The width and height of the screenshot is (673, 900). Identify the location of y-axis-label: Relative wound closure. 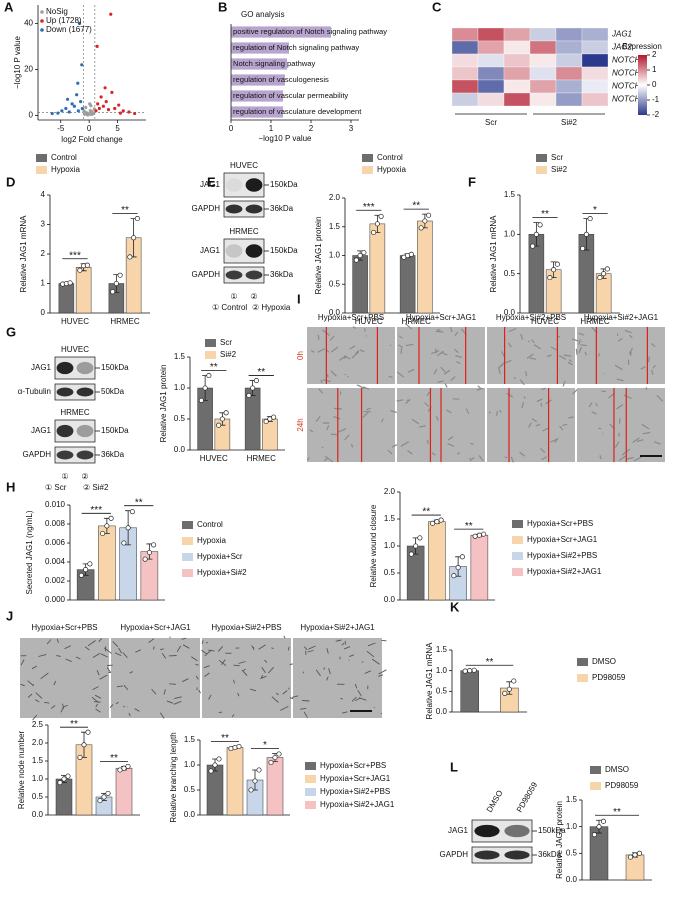
(373, 545).